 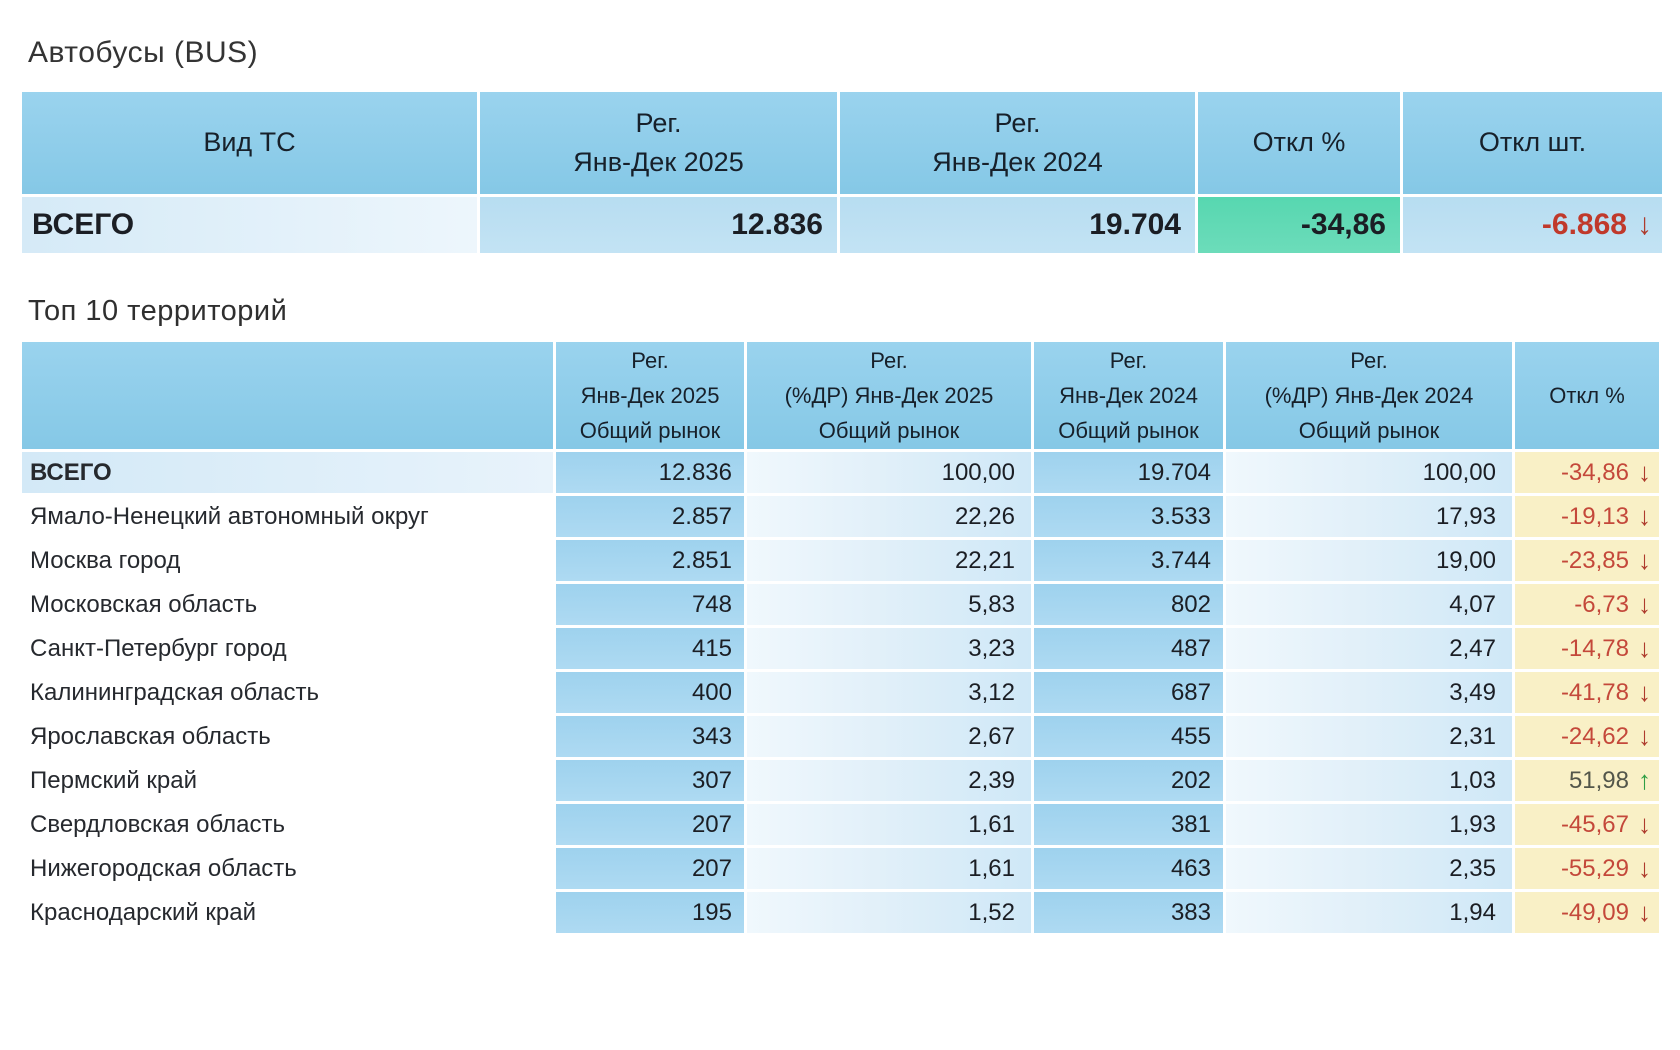 What do you see at coordinates (1369, 780) in the screenshot?
I see `share-2024-cell: 1,03` at bounding box center [1369, 780].